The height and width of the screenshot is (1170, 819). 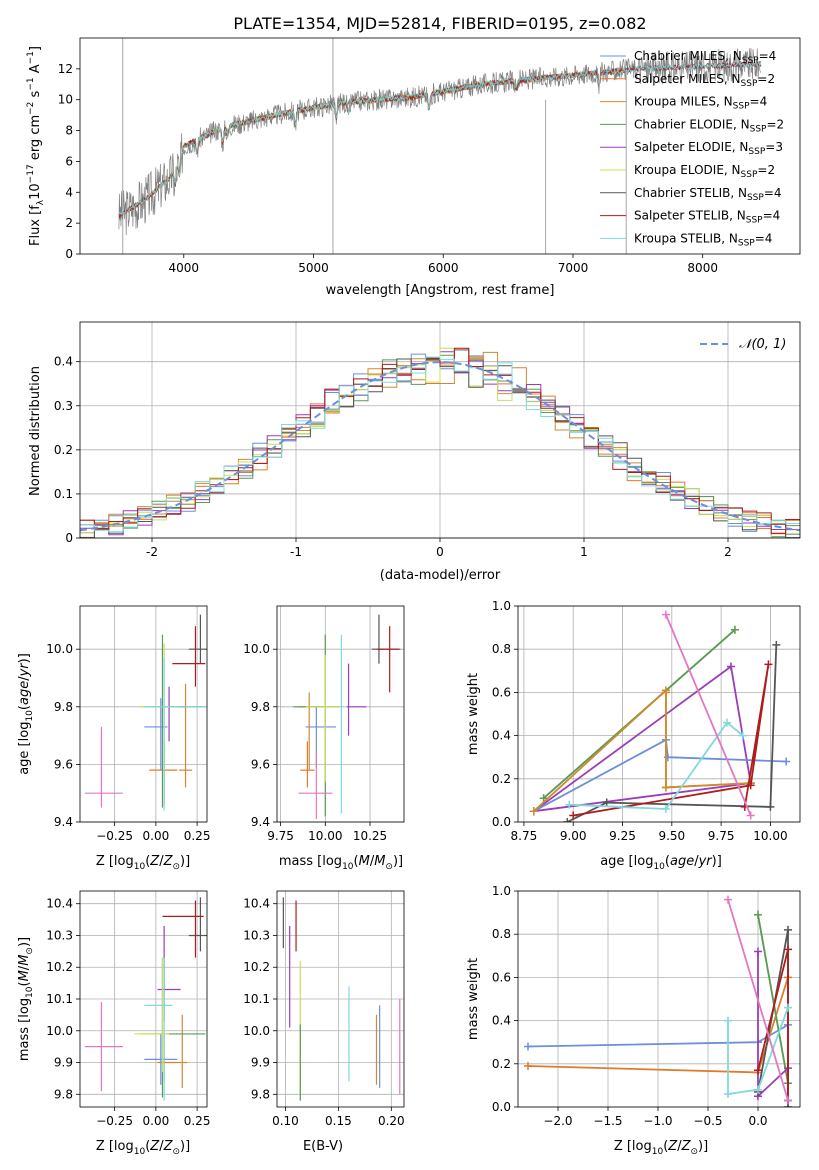 I want to click on massZ-xlabel: Z [log10(Z/Z⊙)], so click(x=143, y=1148).